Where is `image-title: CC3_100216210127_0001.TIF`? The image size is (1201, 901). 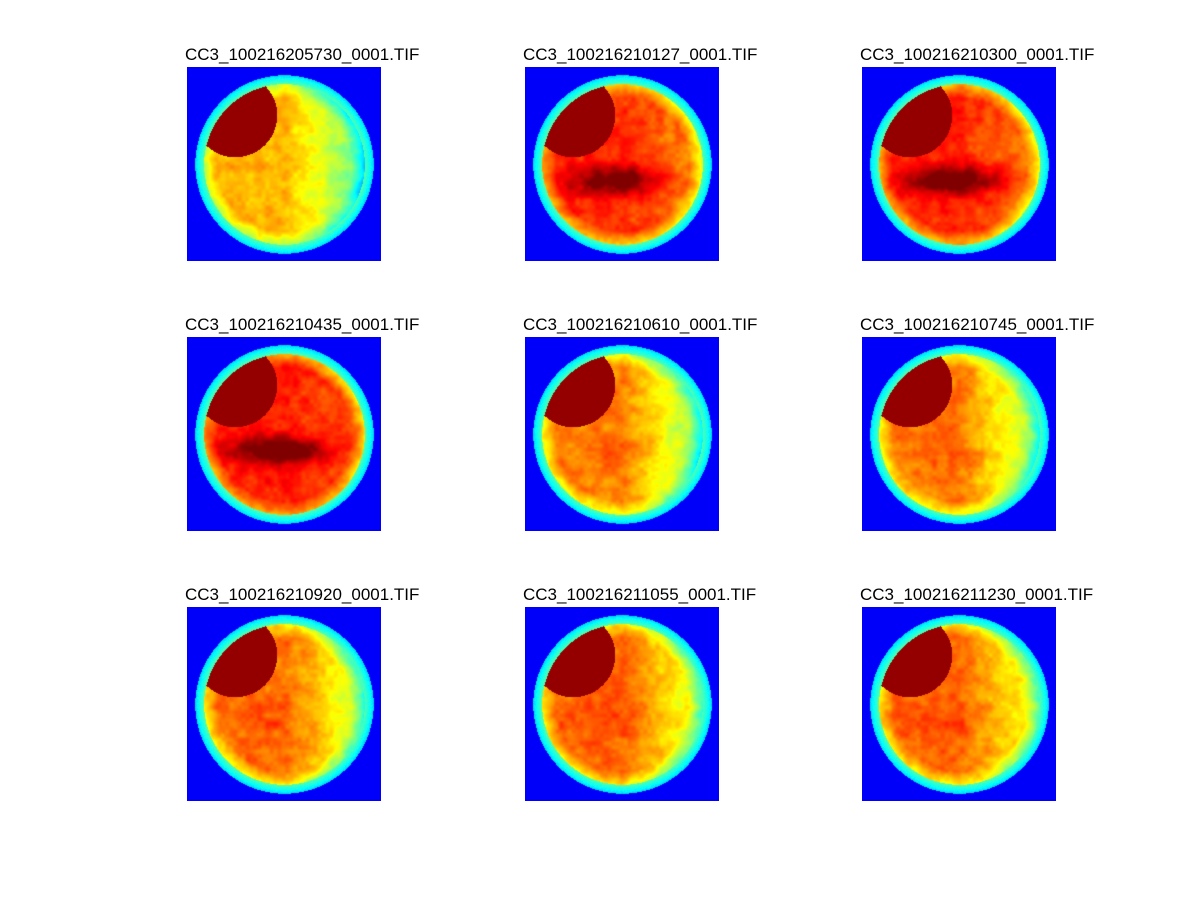 image-title: CC3_100216210127_0001.TIF is located at coordinates (640, 54).